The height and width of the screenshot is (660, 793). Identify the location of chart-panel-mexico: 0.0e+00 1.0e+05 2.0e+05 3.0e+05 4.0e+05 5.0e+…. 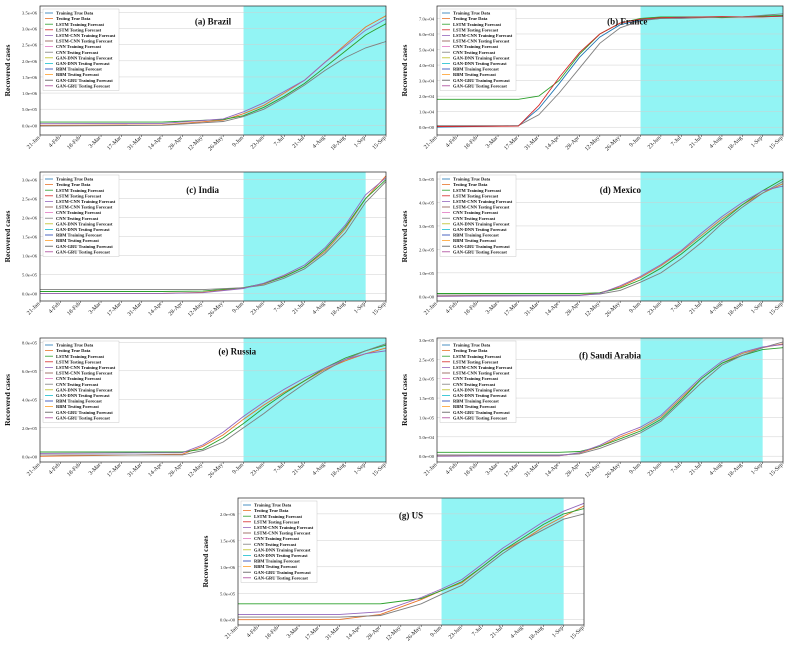
(595, 248).